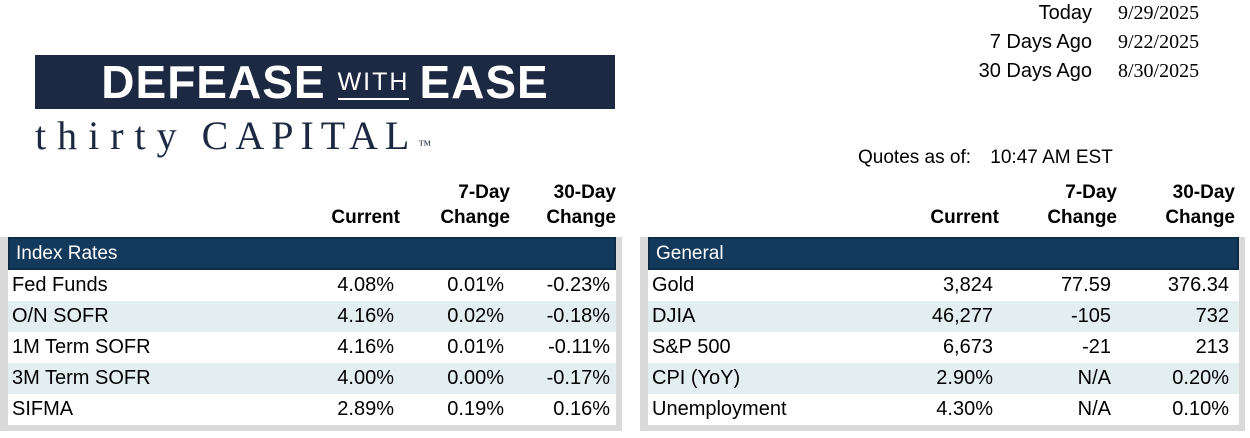 The width and height of the screenshot is (1250, 438). What do you see at coordinates (475, 409) in the screenshot?
I see `cell-7day-change: 0.19%` at bounding box center [475, 409].